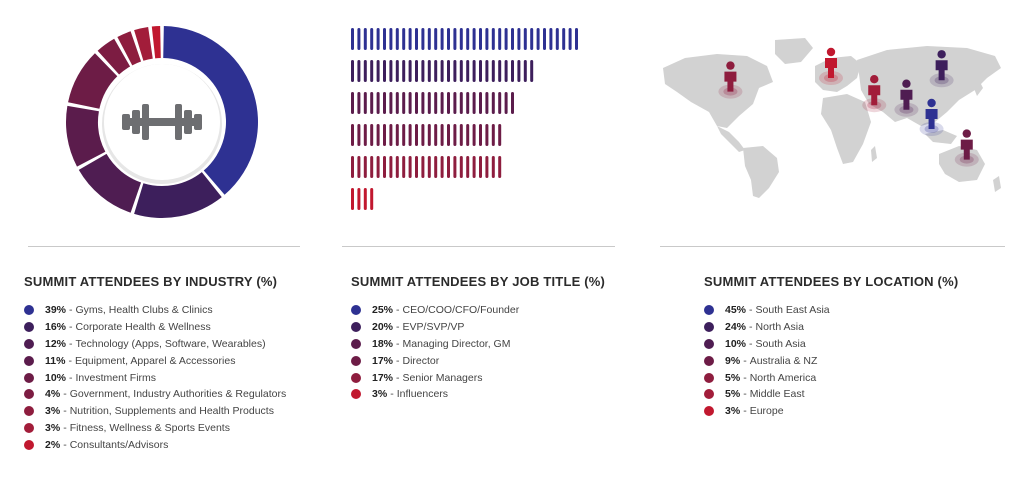 This screenshot has width=1024, height=480. Describe the element at coordinates (116, 377) in the screenshot. I see `legend-label: Investment Firms` at that location.